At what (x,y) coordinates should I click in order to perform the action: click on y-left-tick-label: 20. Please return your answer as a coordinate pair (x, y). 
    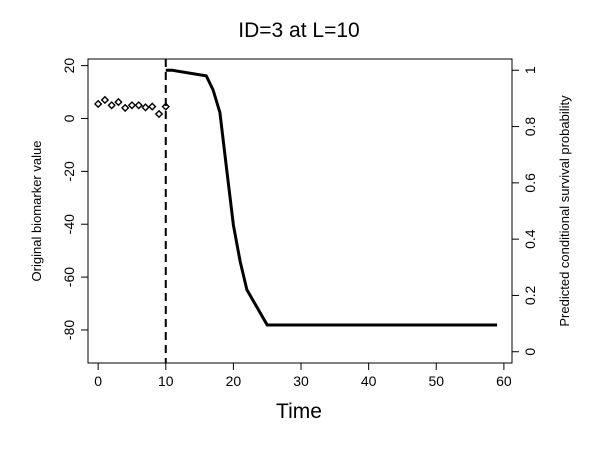
    Looking at the image, I should click on (69, 66).